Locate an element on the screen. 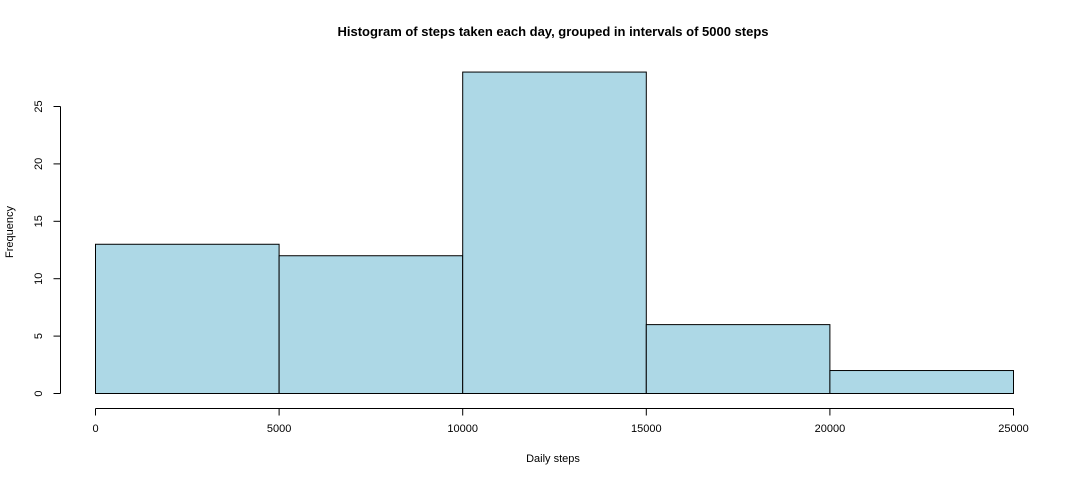 The width and height of the screenshot is (1080, 480). y-tick-label: 25 is located at coordinates (39, 106).